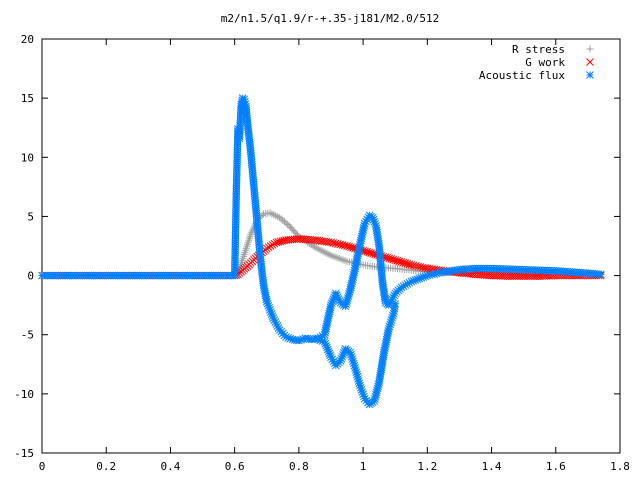 This screenshot has height=480, width=640. What do you see at coordinates (545, 62) in the screenshot?
I see `legend-label: G work` at bounding box center [545, 62].